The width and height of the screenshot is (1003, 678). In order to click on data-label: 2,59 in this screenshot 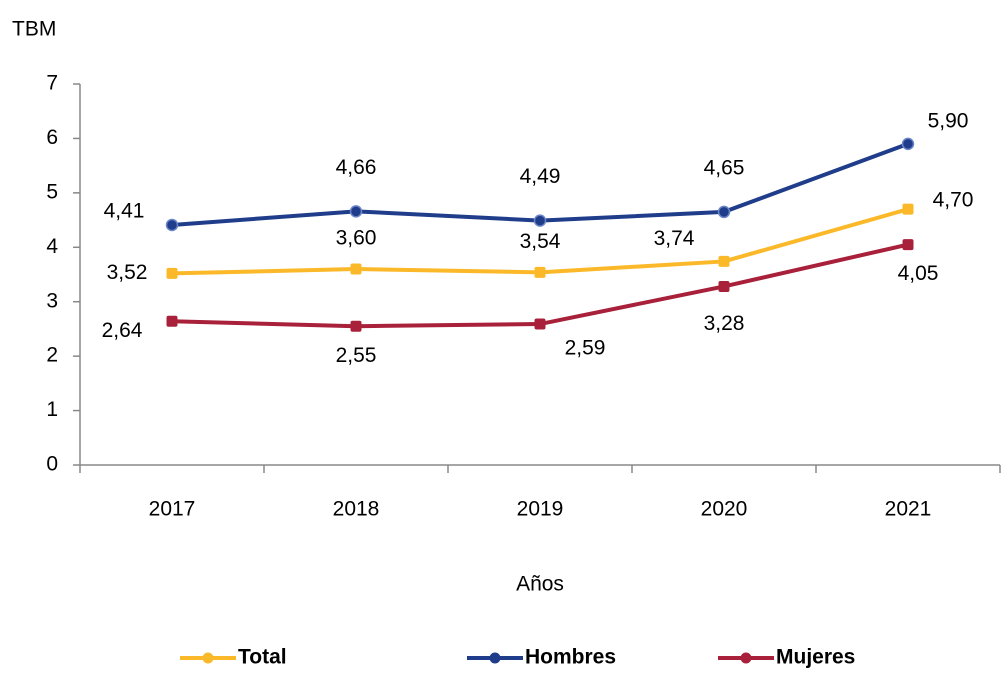, I will do `click(585, 348)`.